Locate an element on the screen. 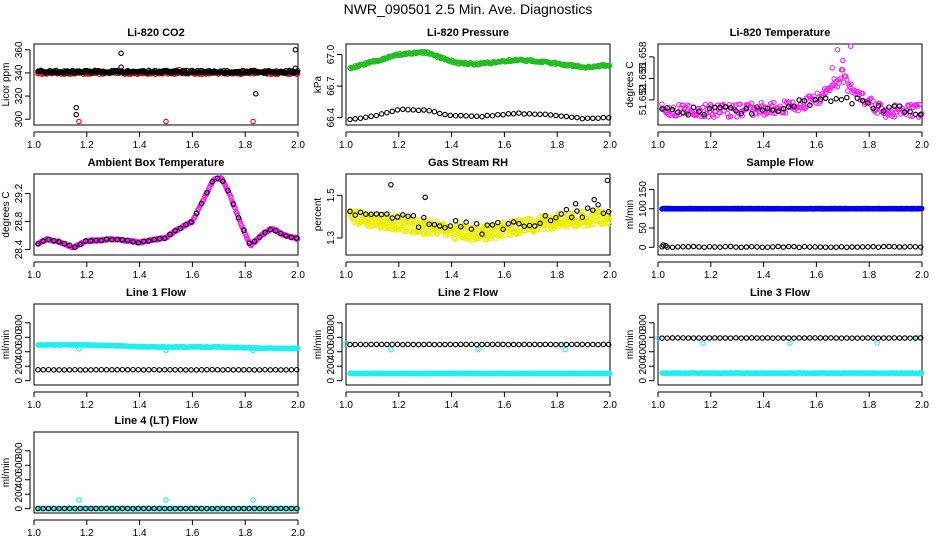  series-black is located at coordinates (791, 246).